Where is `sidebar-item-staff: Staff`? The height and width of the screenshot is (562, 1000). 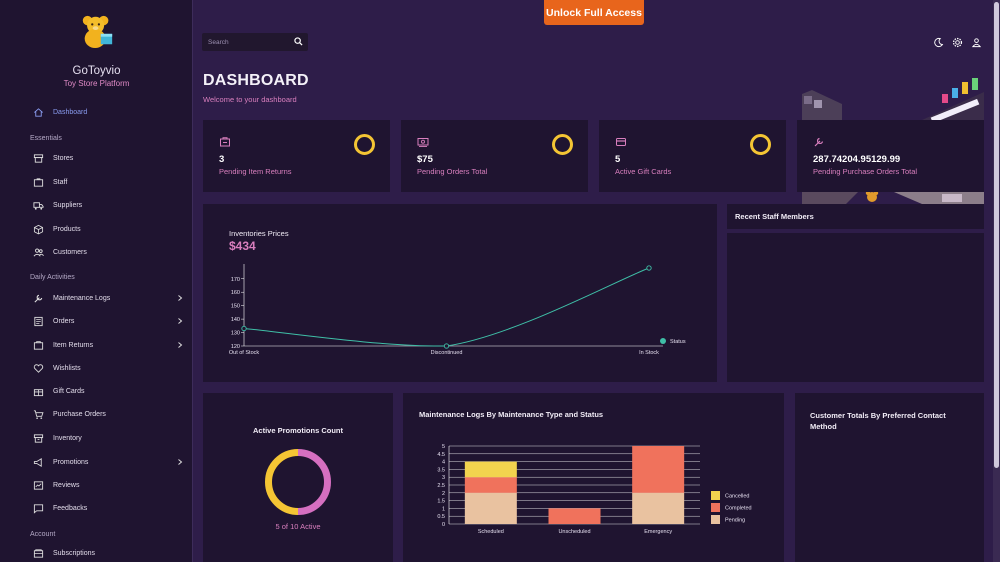
sidebar-item-staff: Staff is located at coordinates (96, 182).